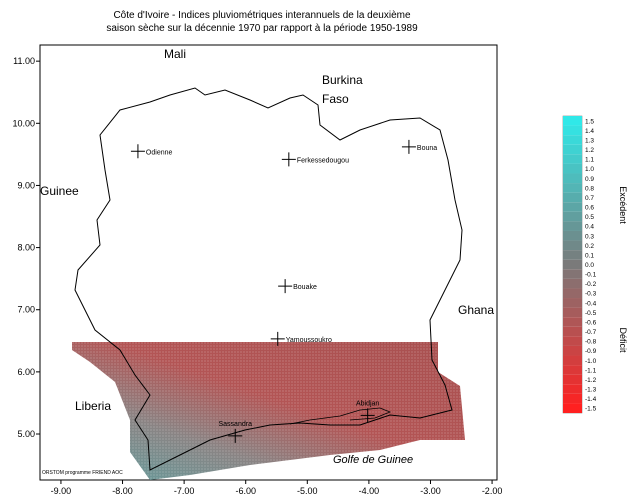  What do you see at coordinates (122, 491) in the screenshot?
I see `x-tick-label: -8.00` at bounding box center [122, 491].